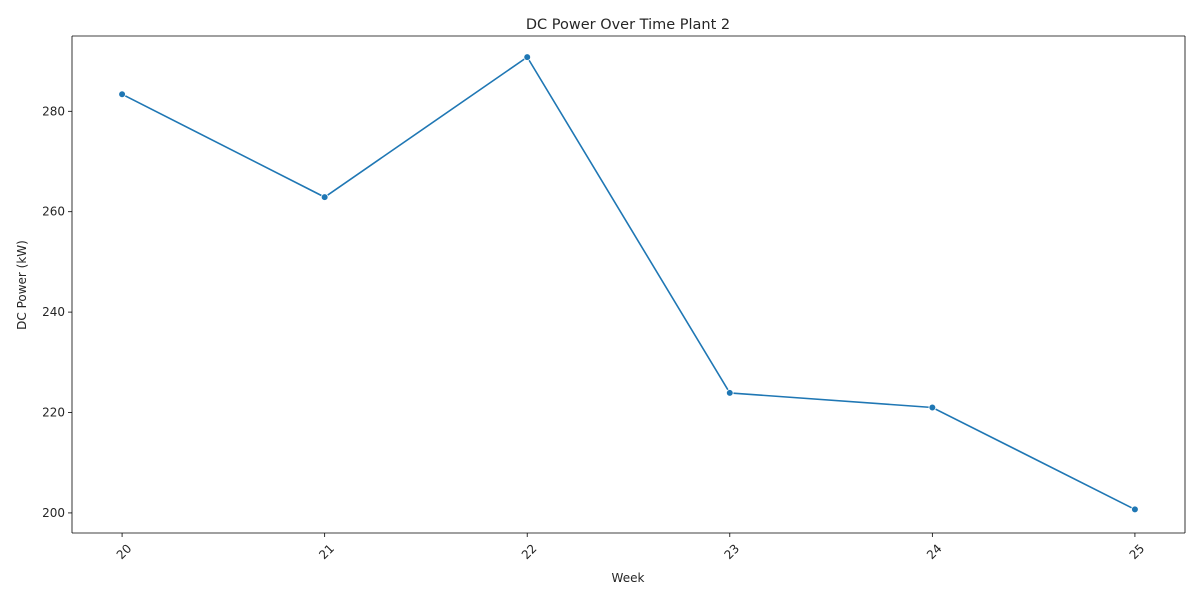  Describe the element at coordinates (934, 551) in the screenshot. I see `x-tick-label: 24` at that location.